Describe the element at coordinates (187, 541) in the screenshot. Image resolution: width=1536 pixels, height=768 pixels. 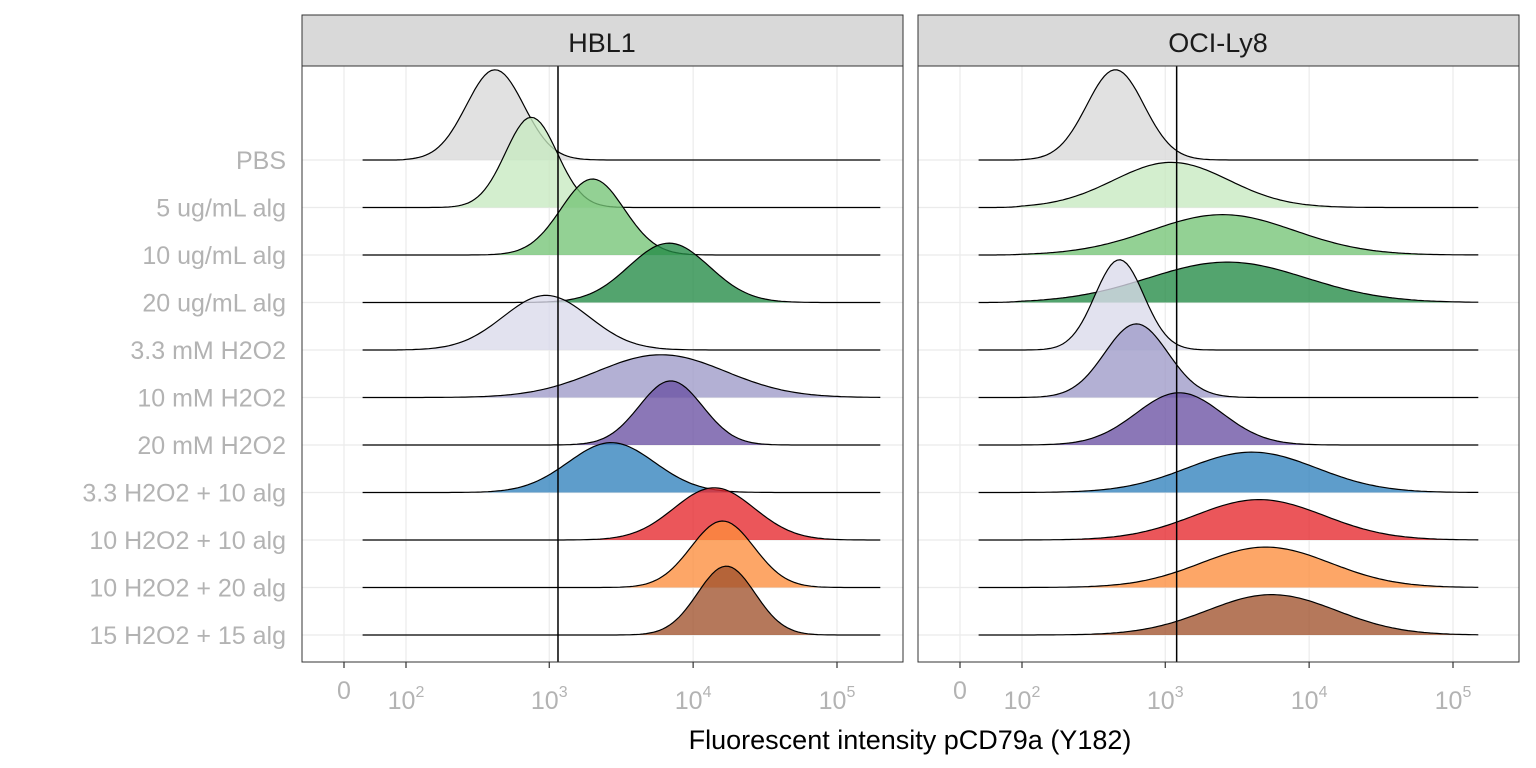
I see `category-label: 10 H2O2 + 10 alg` at that location.